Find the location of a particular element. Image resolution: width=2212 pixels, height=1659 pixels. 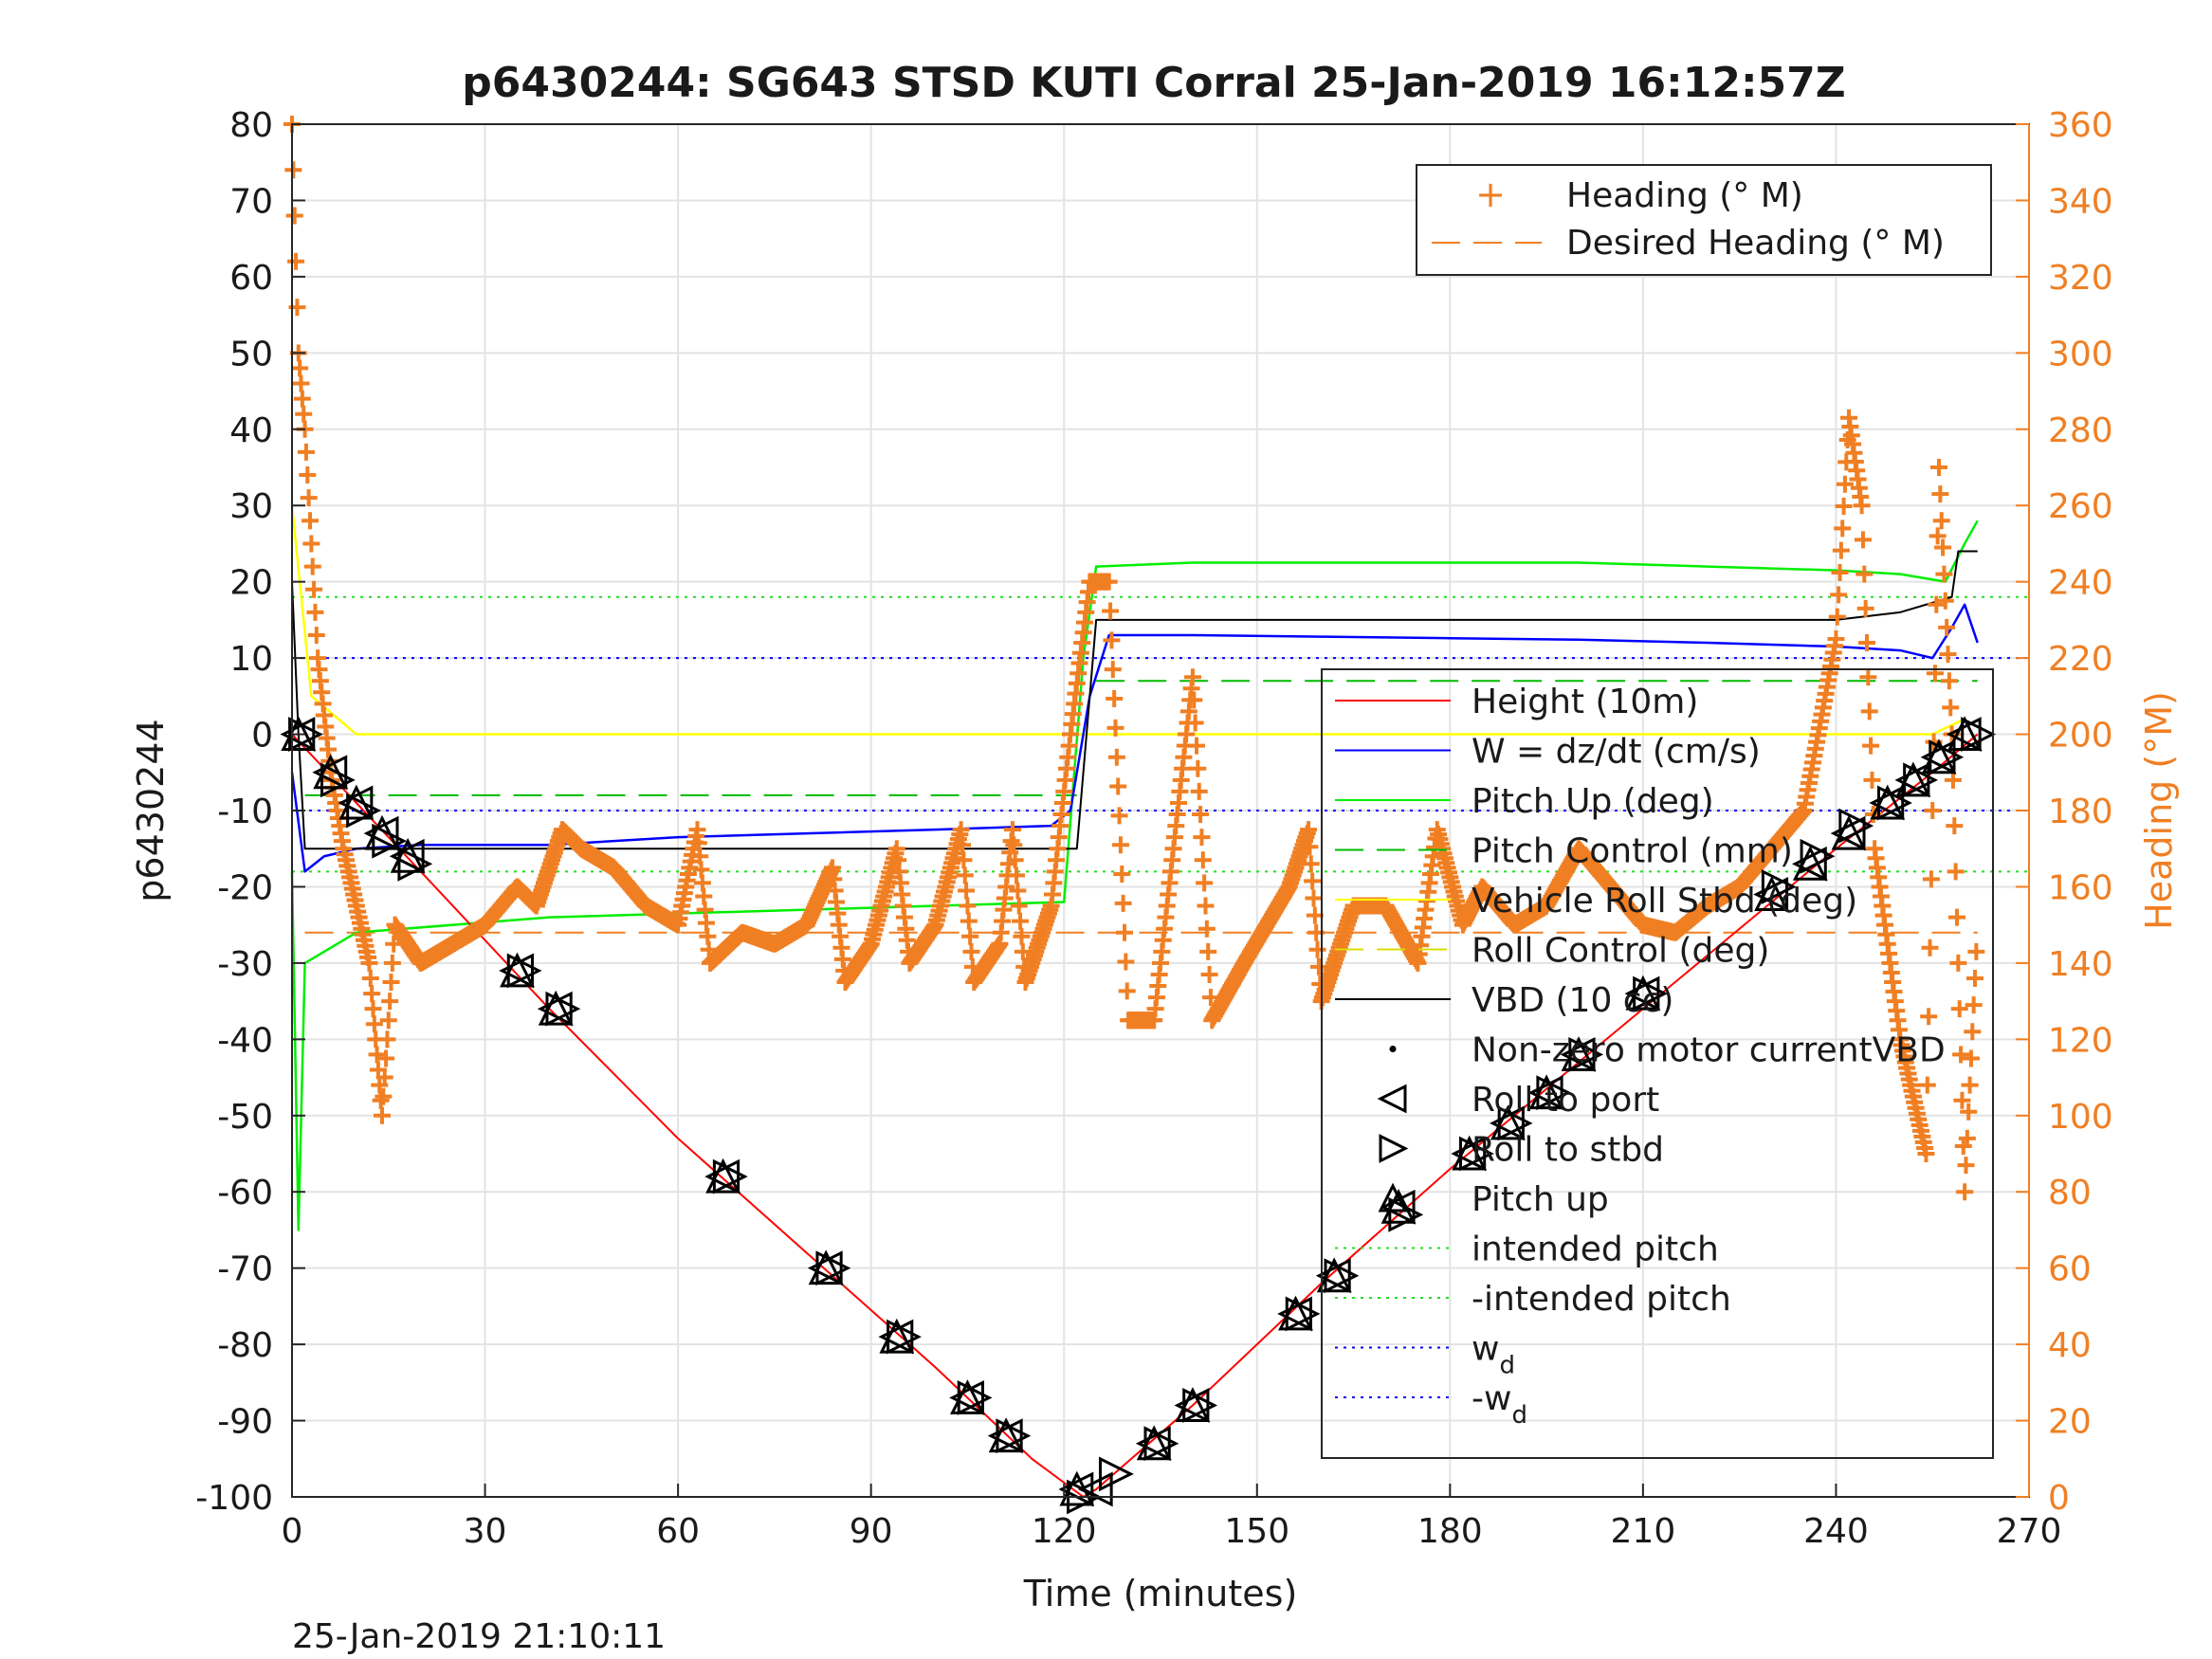

legend-heading-label: Heading (° M) is located at coordinates (1684, 195).